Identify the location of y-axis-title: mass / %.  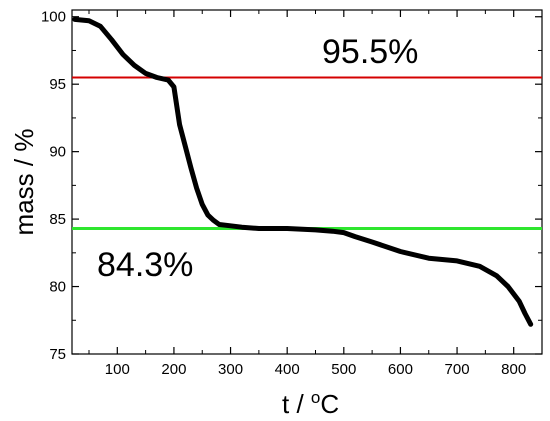
(24, 182).